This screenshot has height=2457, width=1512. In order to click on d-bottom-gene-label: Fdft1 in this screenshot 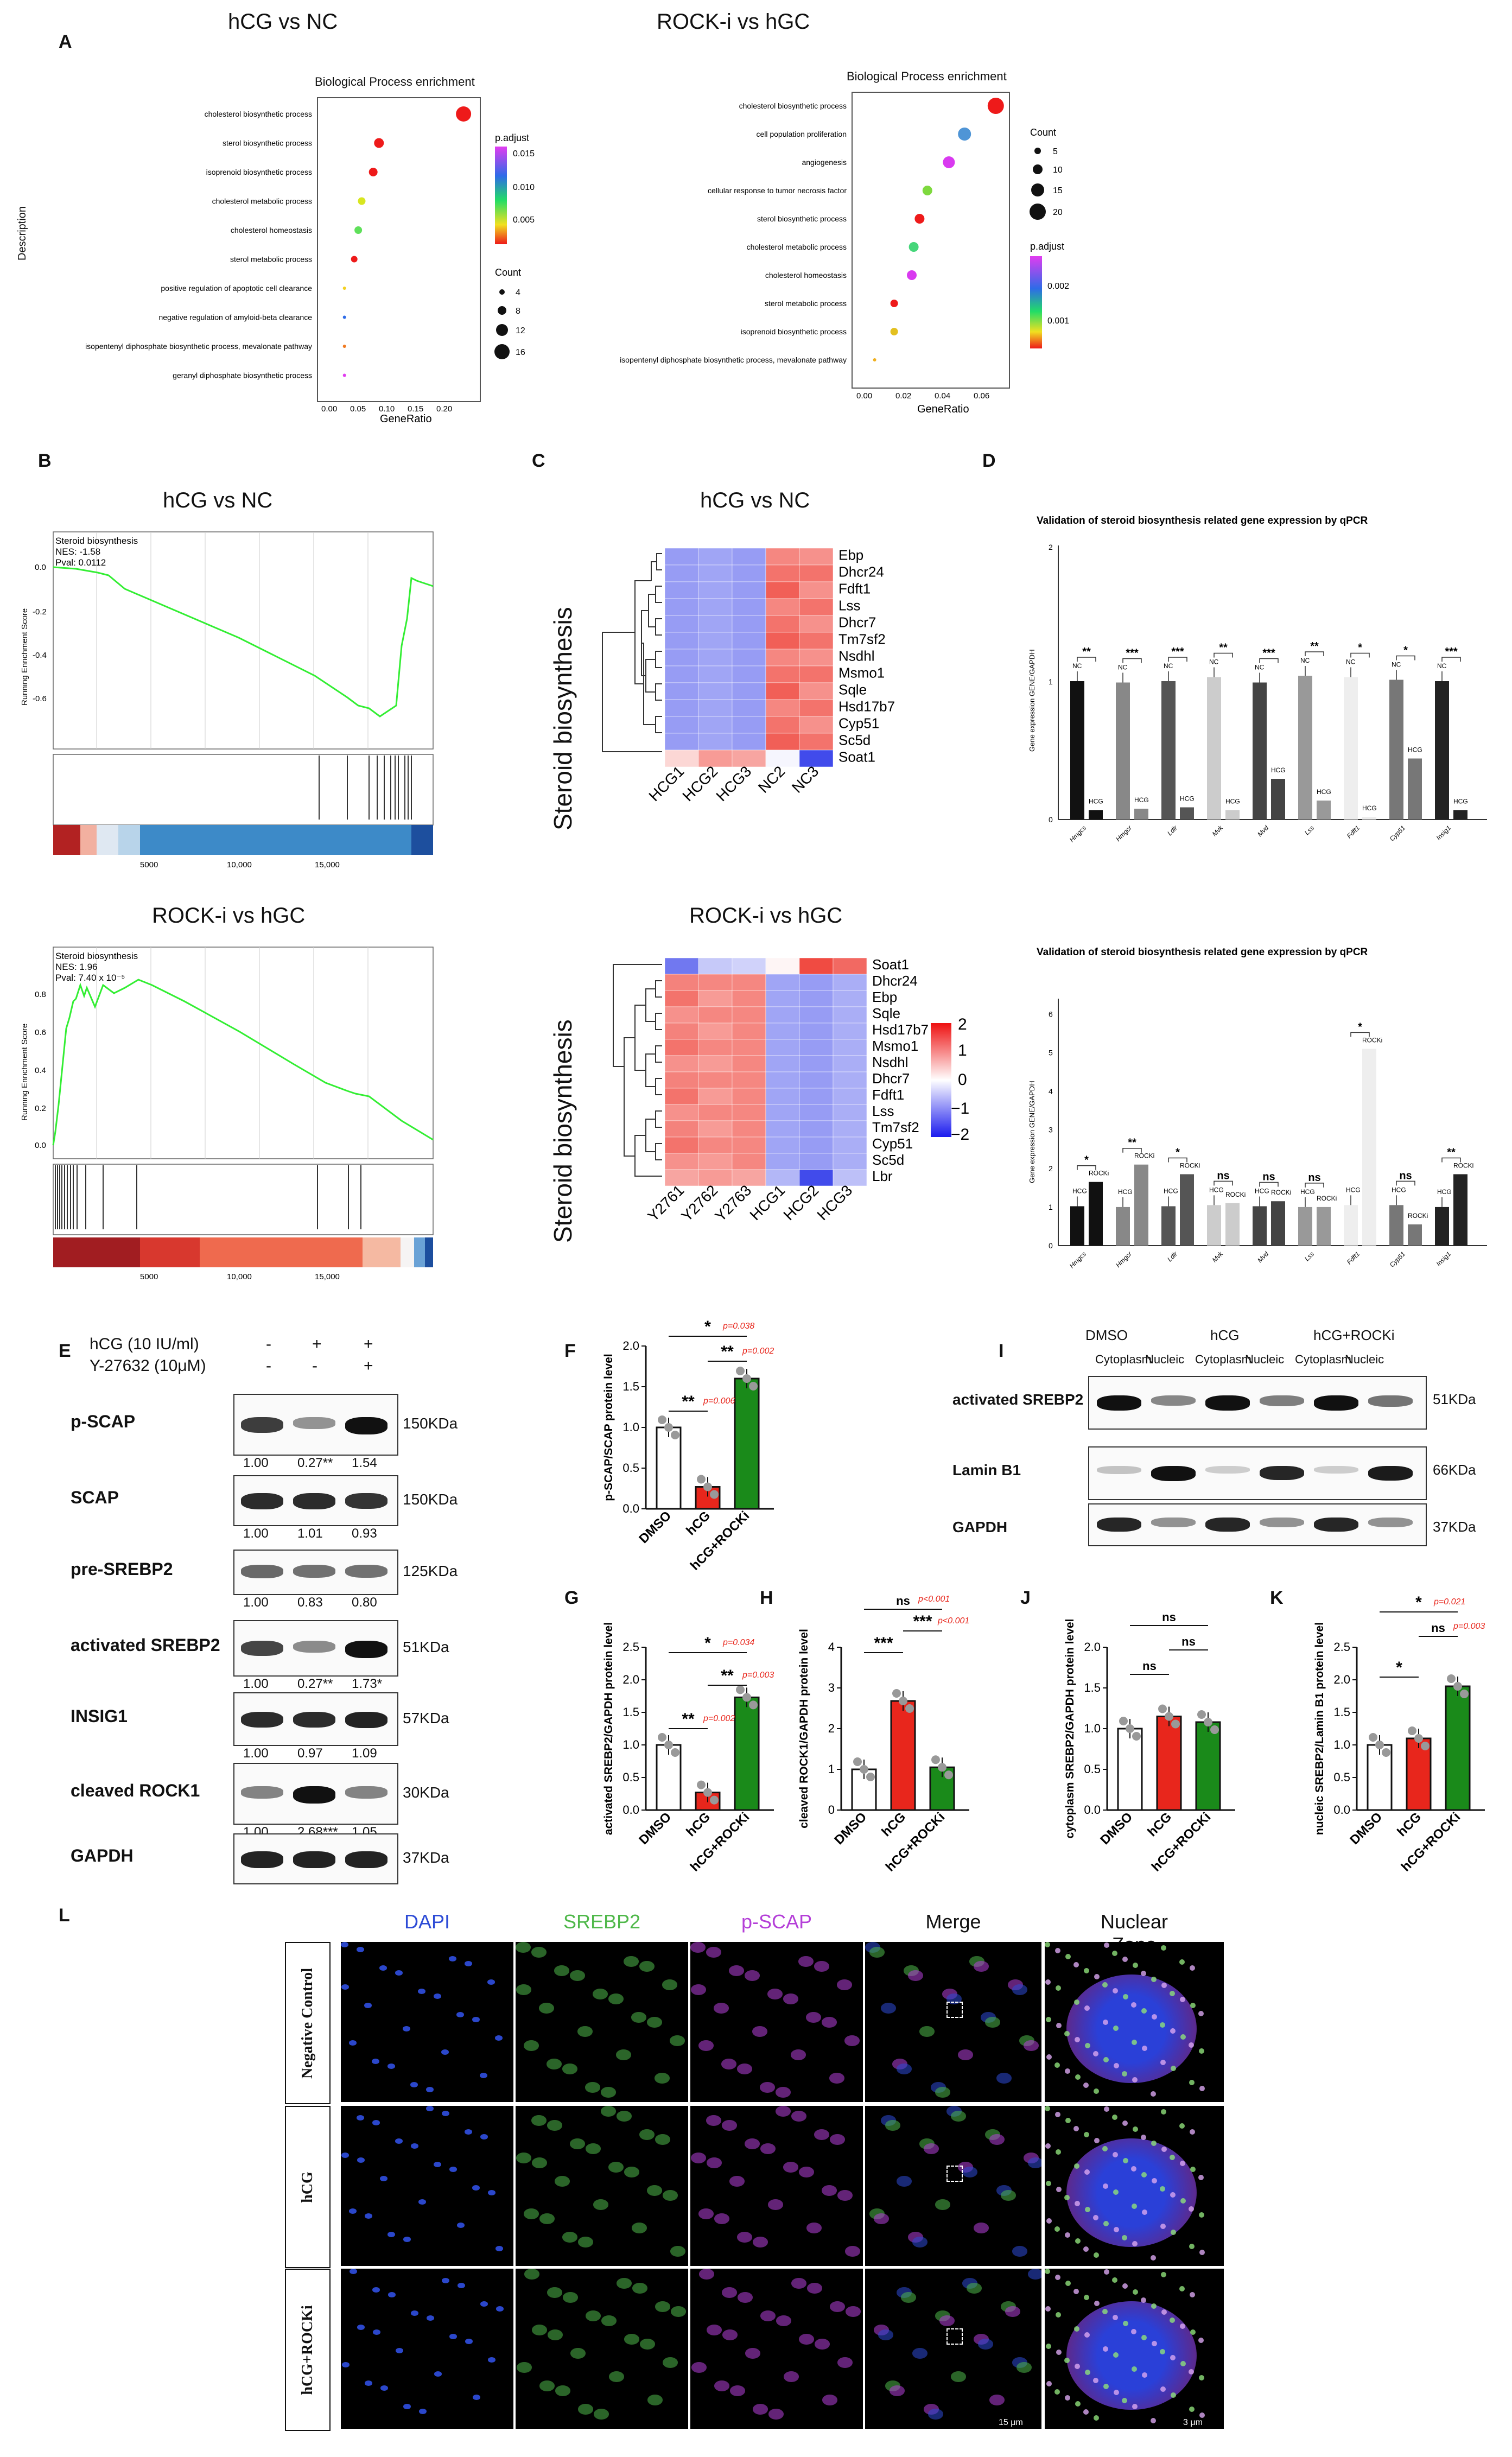, I will do `click(1353, 1258)`.